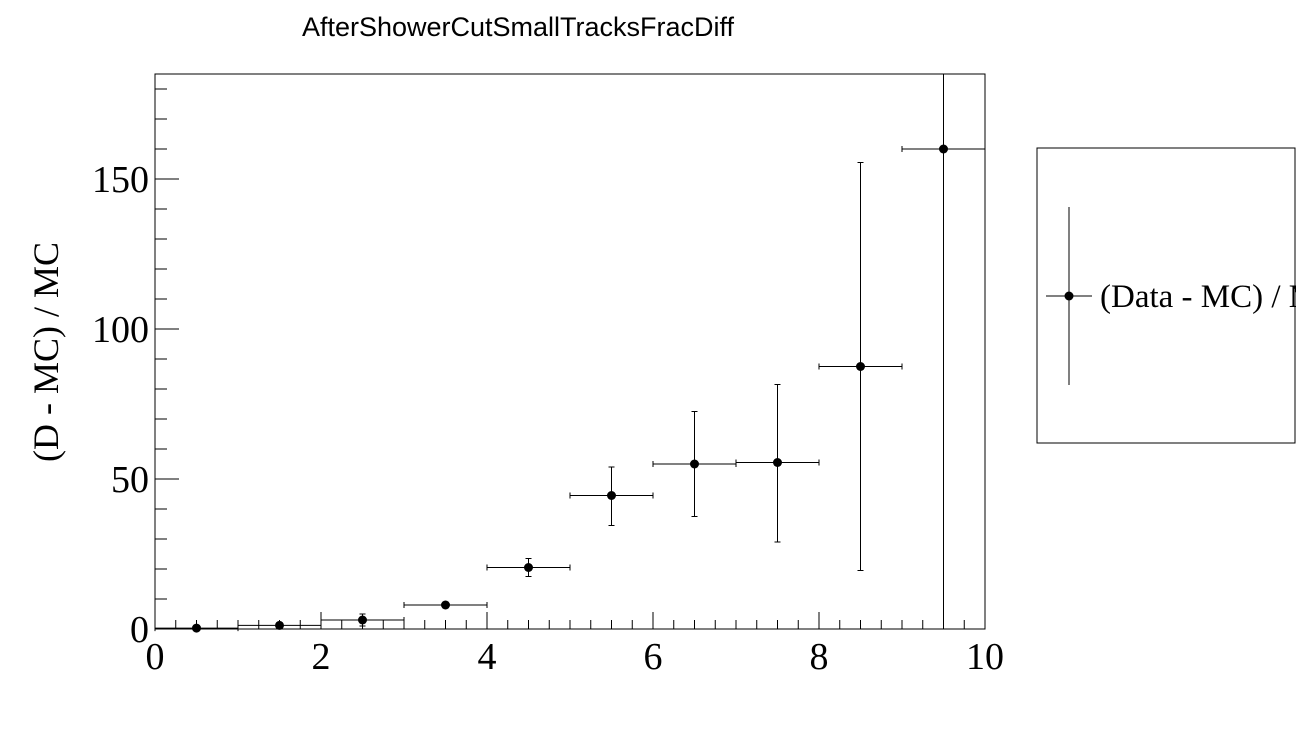 The width and height of the screenshot is (1296, 740). I want to click on x-tick-label: 8, so click(819, 657).